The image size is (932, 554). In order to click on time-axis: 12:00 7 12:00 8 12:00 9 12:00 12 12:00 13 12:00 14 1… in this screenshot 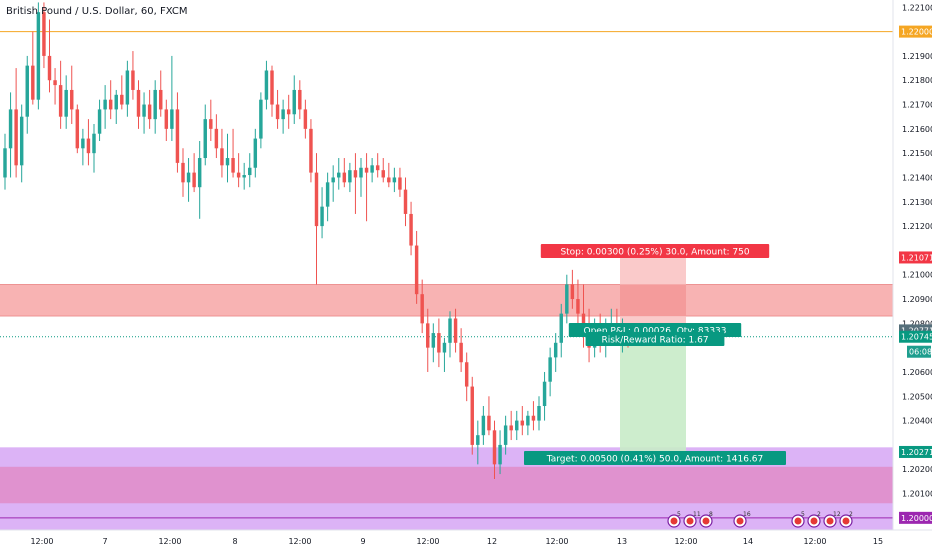, I will do `click(466, 539)`.